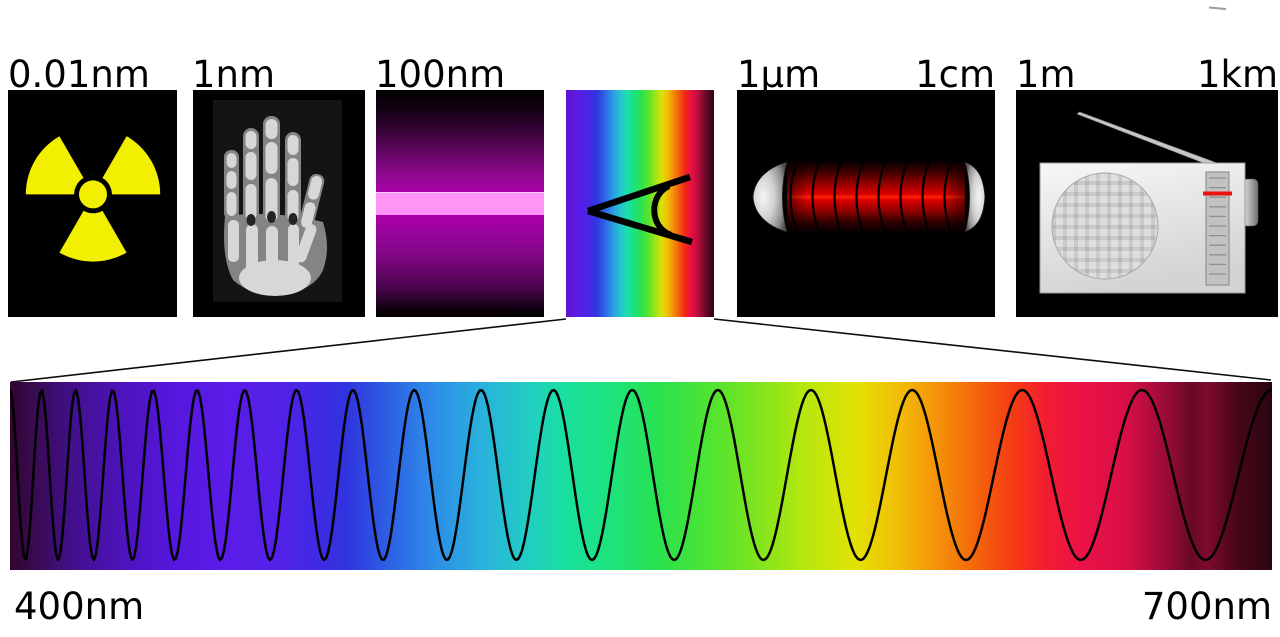 The width and height of the screenshot is (1280, 637). What do you see at coordinates (955, 74) in the screenshot?
I see `infrared-wavelength-label-right: 1cm` at bounding box center [955, 74].